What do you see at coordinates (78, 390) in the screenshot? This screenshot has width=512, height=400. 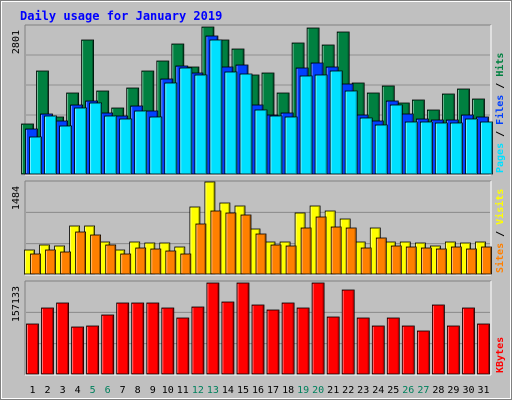 I see `day-label-4: 4` at bounding box center [78, 390].